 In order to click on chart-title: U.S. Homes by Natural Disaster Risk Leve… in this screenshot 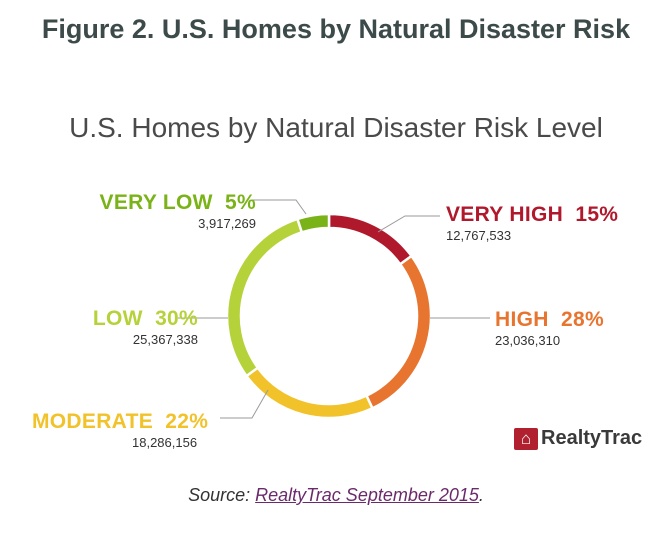, I will do `click(336, 127)`.